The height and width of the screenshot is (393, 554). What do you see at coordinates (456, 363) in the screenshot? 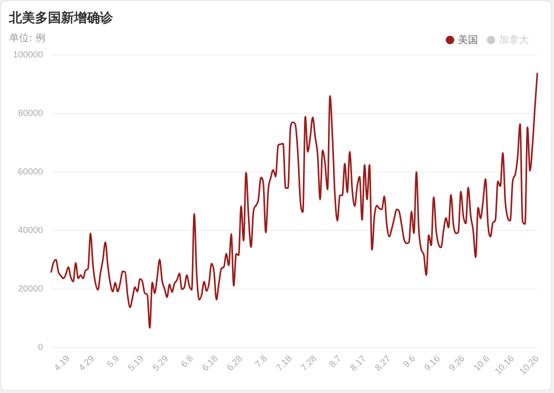
I see `x-tick-label: 9.26` at bounding box center [456, 363].